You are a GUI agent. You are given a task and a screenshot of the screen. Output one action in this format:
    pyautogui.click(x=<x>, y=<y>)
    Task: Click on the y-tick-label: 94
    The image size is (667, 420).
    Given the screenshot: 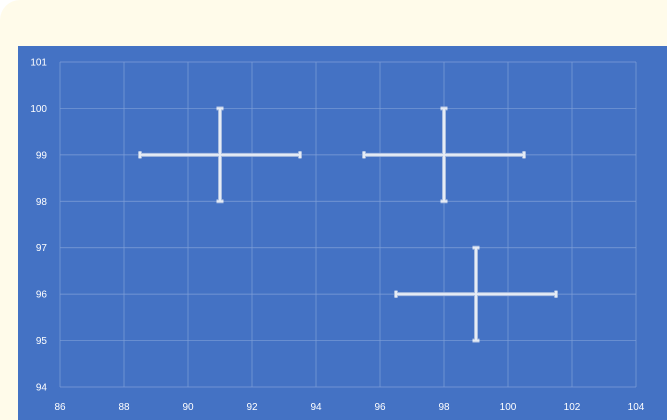 What is the action you would take?
    pyautogui.click(x=42, y=388)
    